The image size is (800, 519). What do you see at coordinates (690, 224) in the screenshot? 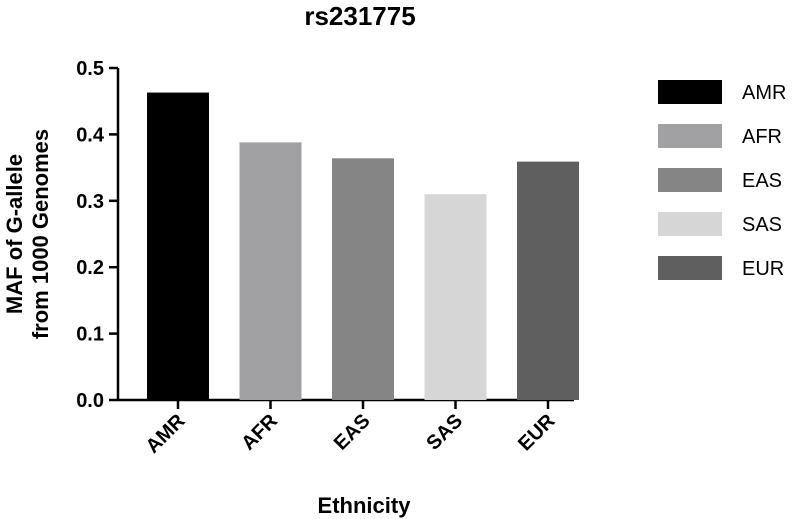
I see `legend-swatch-sas` at bounding box center [690, 224].